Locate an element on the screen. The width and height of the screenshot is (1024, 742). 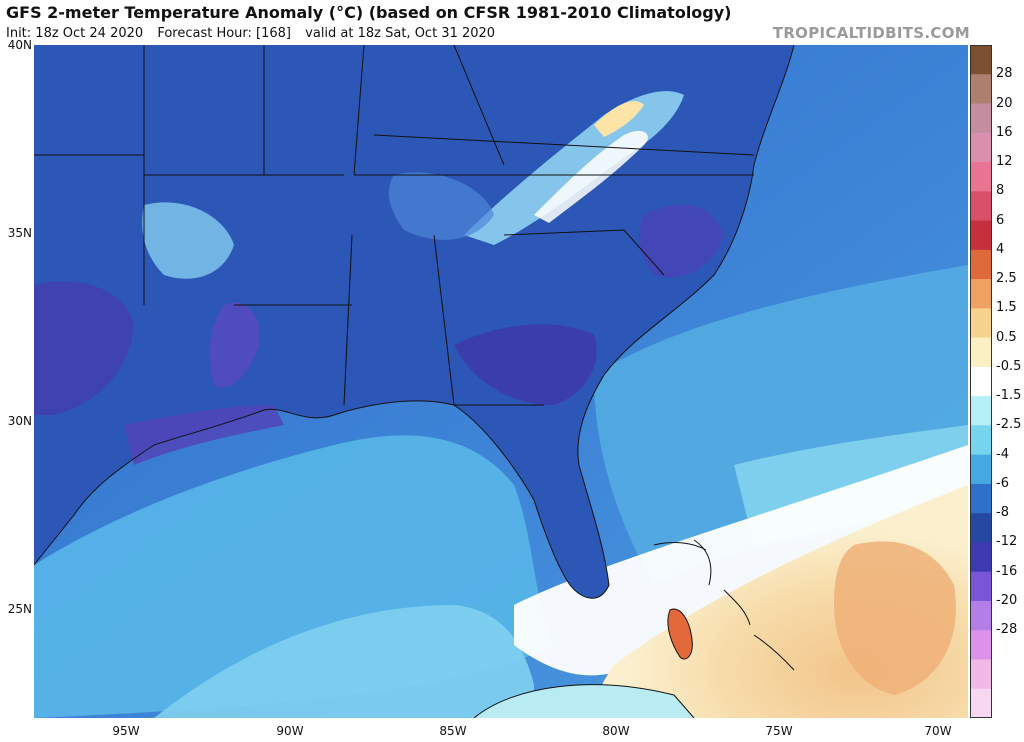
lon-label: 90W is located at coordinates (290, 731).